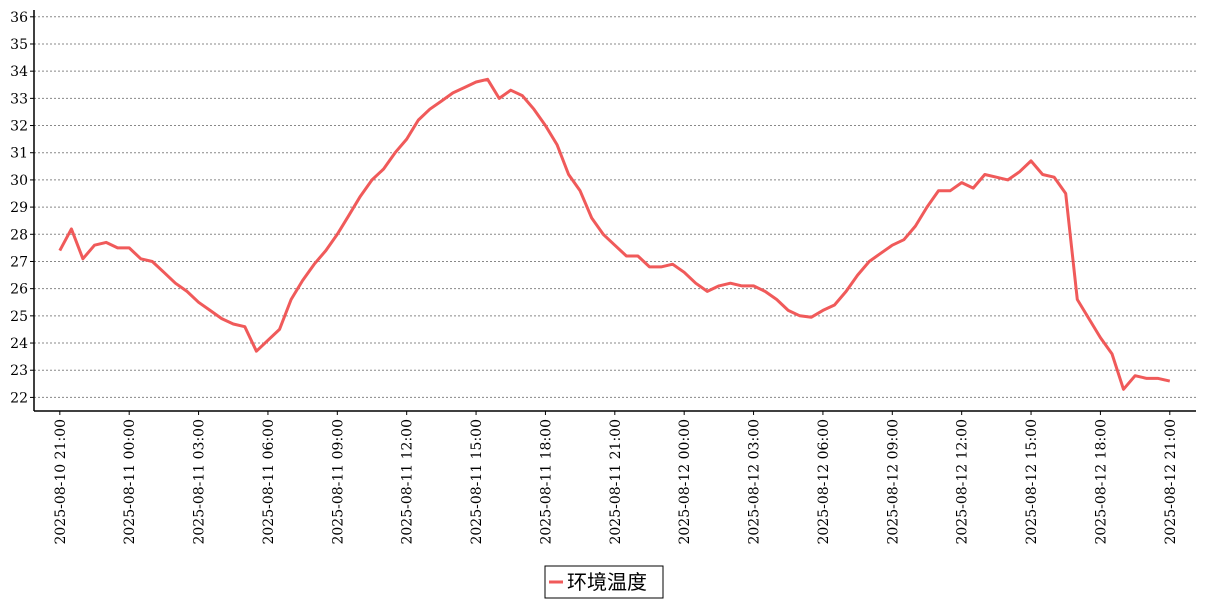 This screenshot has height=604, width=1207. Describe the element at coordinates (1171, 482) in the screenshot. I see `x-tick-label: 2025-08-12 21:00` at that location.